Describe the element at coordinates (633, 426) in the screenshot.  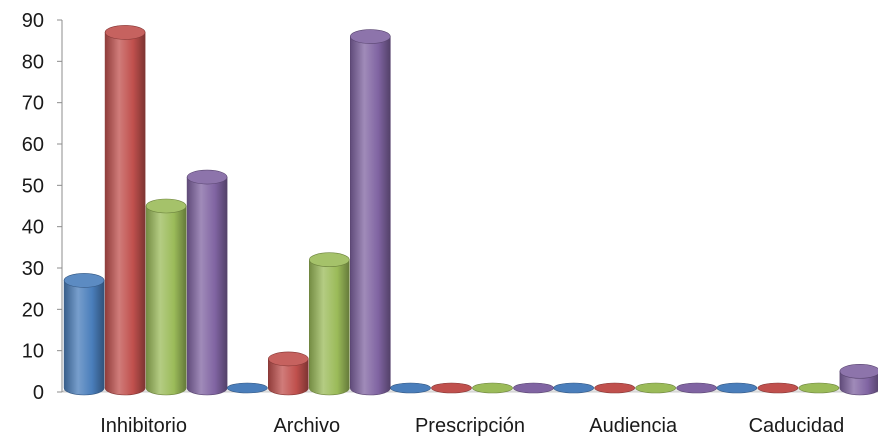
I see `x-tick-label: Audiencia` at that location.